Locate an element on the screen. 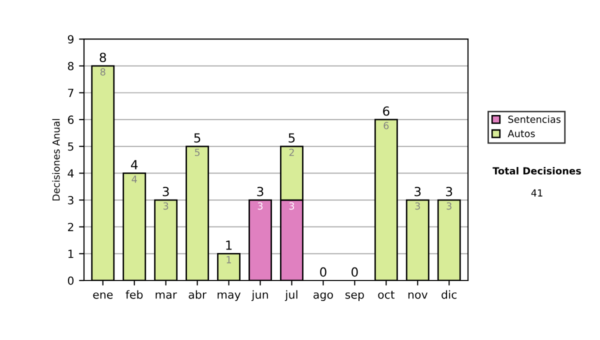 This screenshot has width=600, height=340. y-tick-label: 4 is located at coordinates (71, 173).